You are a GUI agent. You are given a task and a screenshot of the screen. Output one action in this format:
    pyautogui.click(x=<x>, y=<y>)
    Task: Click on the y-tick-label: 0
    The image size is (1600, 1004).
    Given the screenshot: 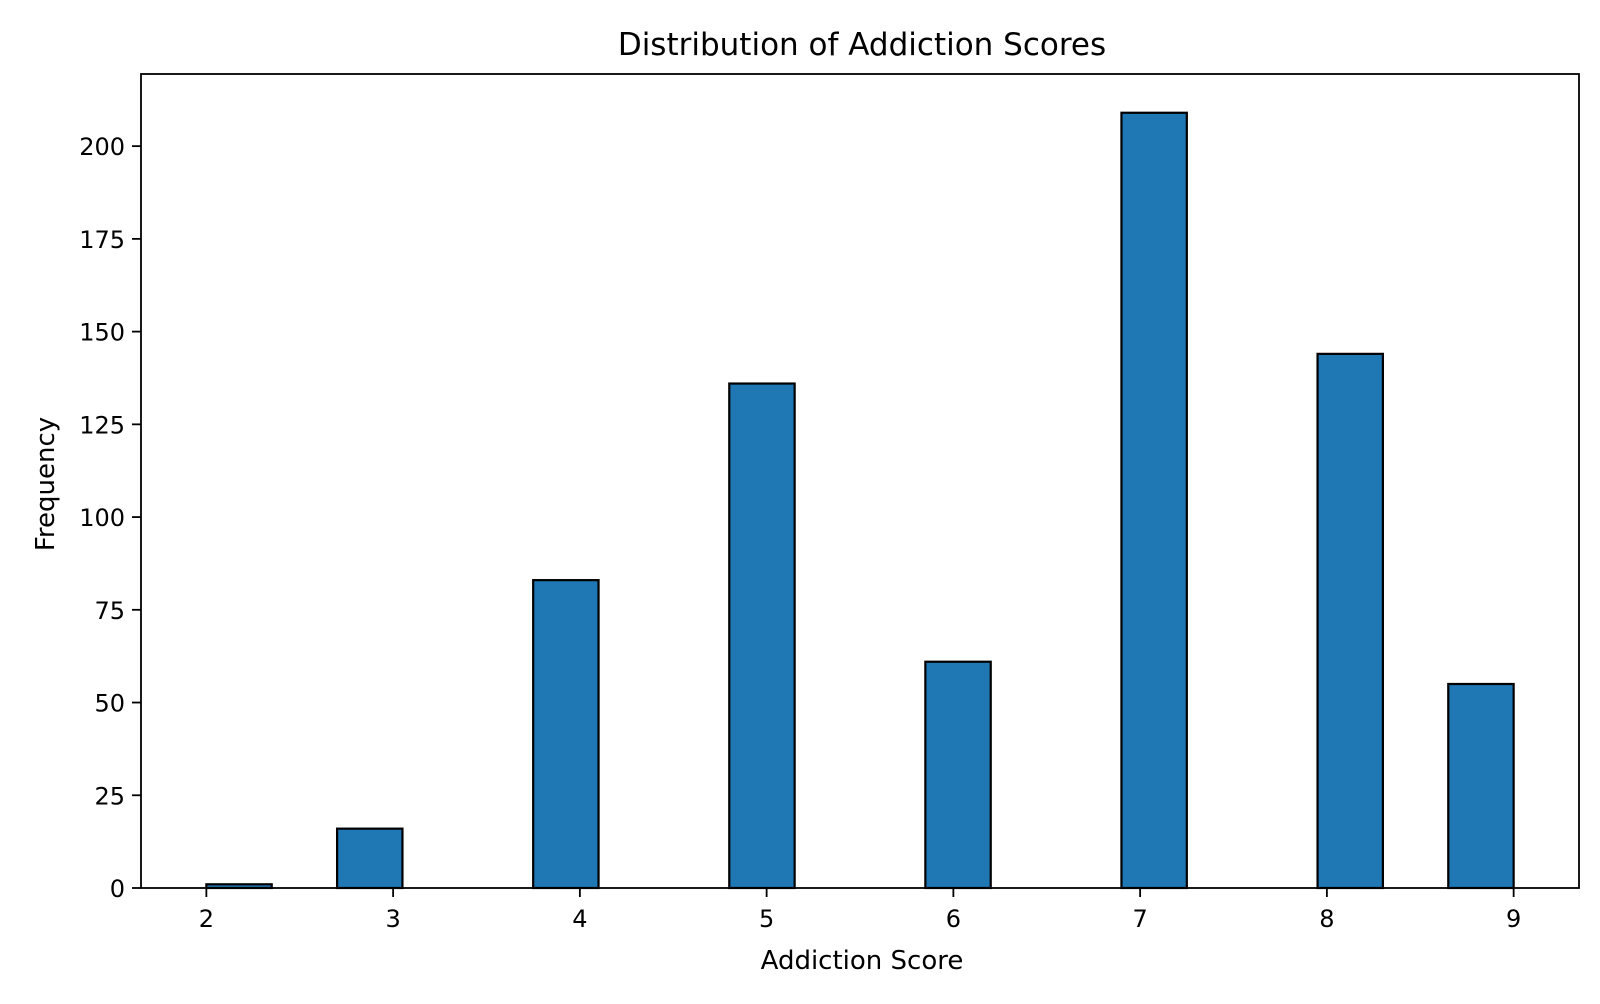 What is the action you would take?
    pyautogui.click(x=117, y=889)
    